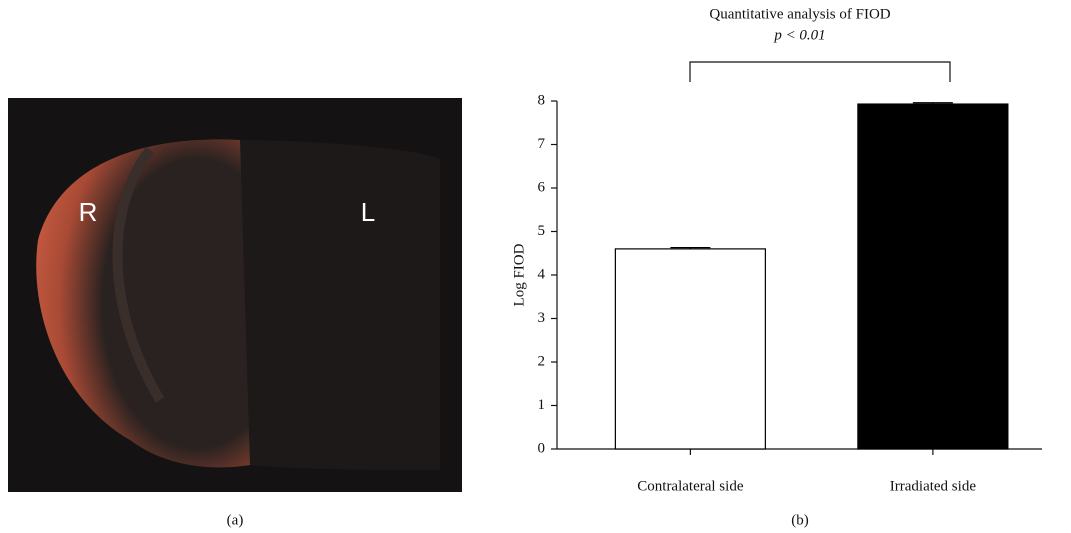 The width and height of the screenshot is (1071, 533). Describe the element at coordinates (542, 448) in the screenshot. I see `y-tick-label: 0` at that location.